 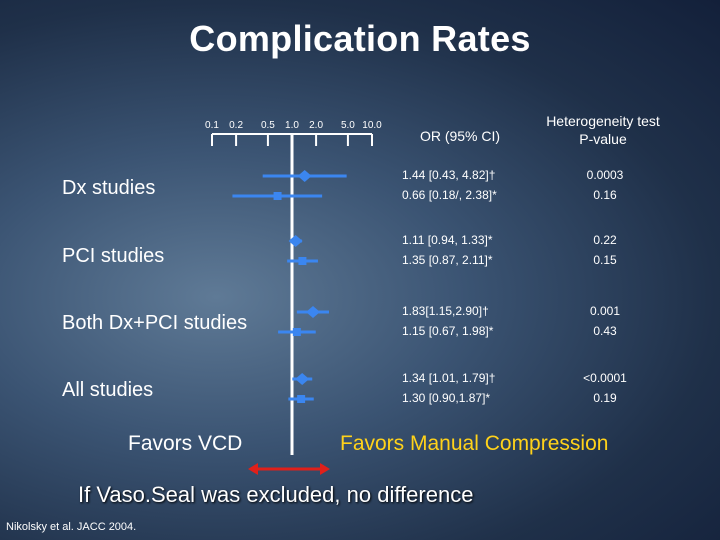 I want to click on x-tick-label: 0.2, so click(x=236, y=125).